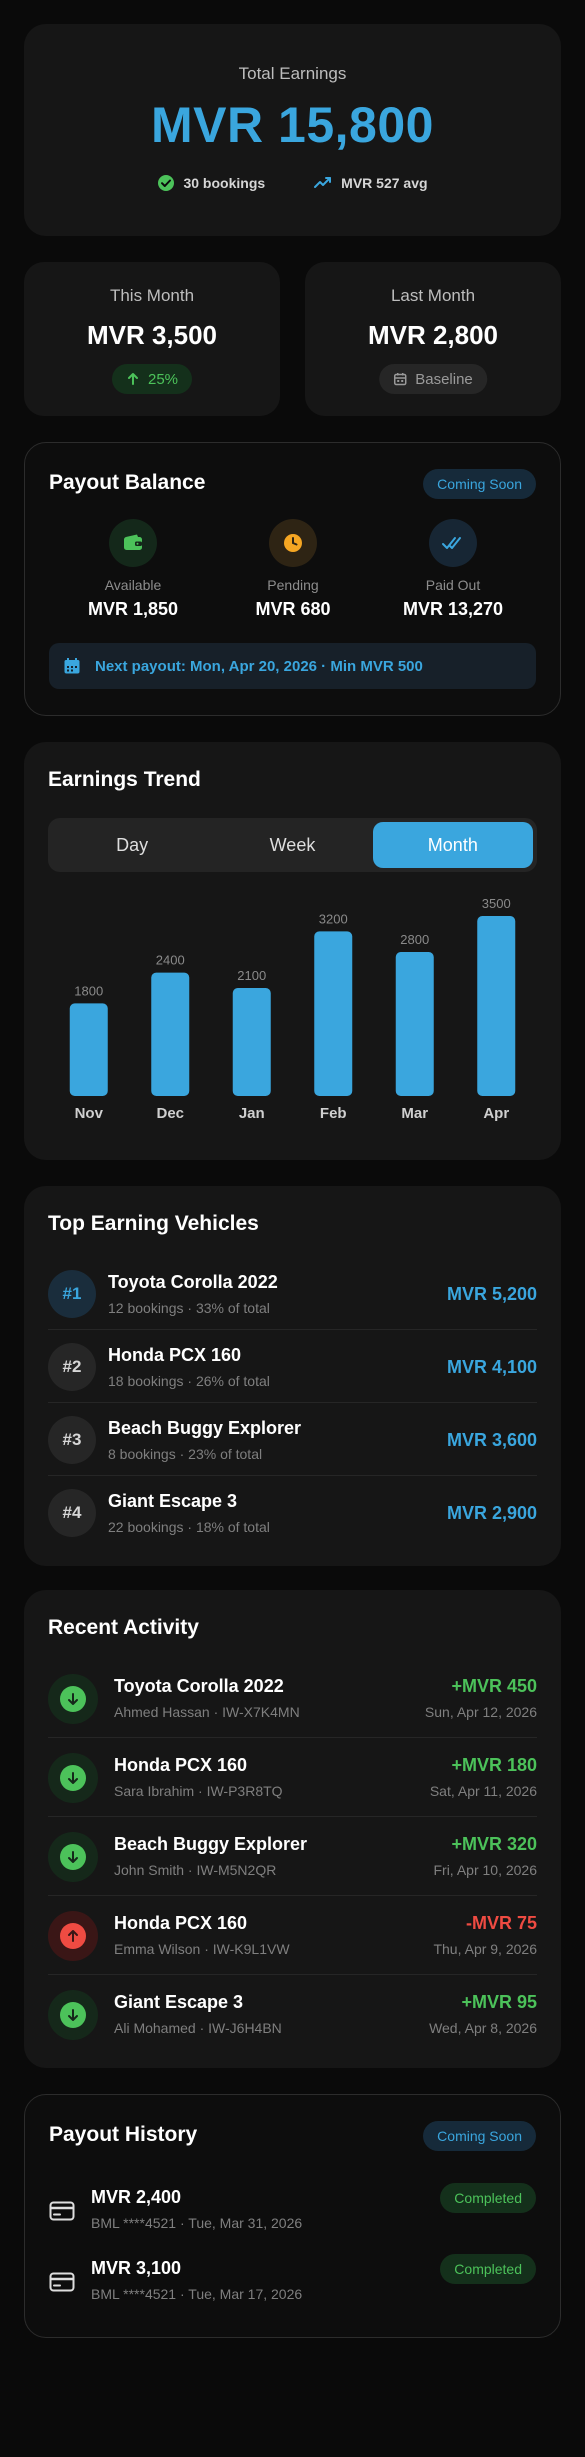 This screenshot has height=2457, width=585. Describe the element at coordinates (414, 939) in the screenshot. I see `bar-value-label: 2800` at that location.